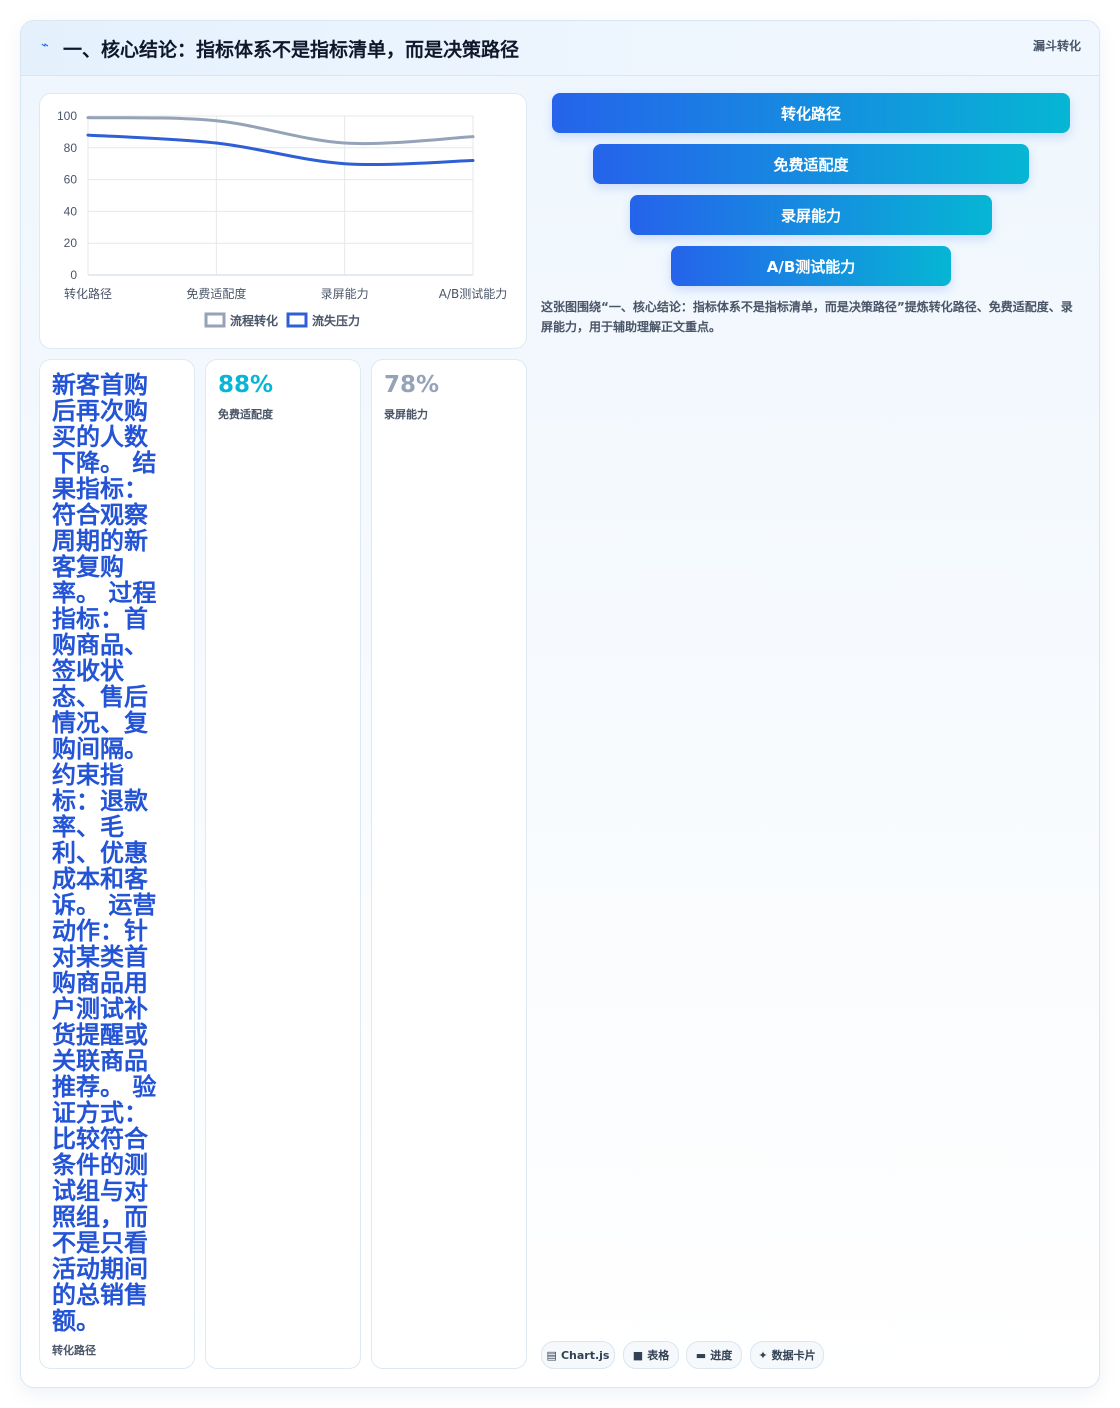 The width and height of the screenshot is (1120, 1408). Describe the element at coordinates (793, 1355) in the screenshot. I see `pill-label: 数据卡片` at that location.